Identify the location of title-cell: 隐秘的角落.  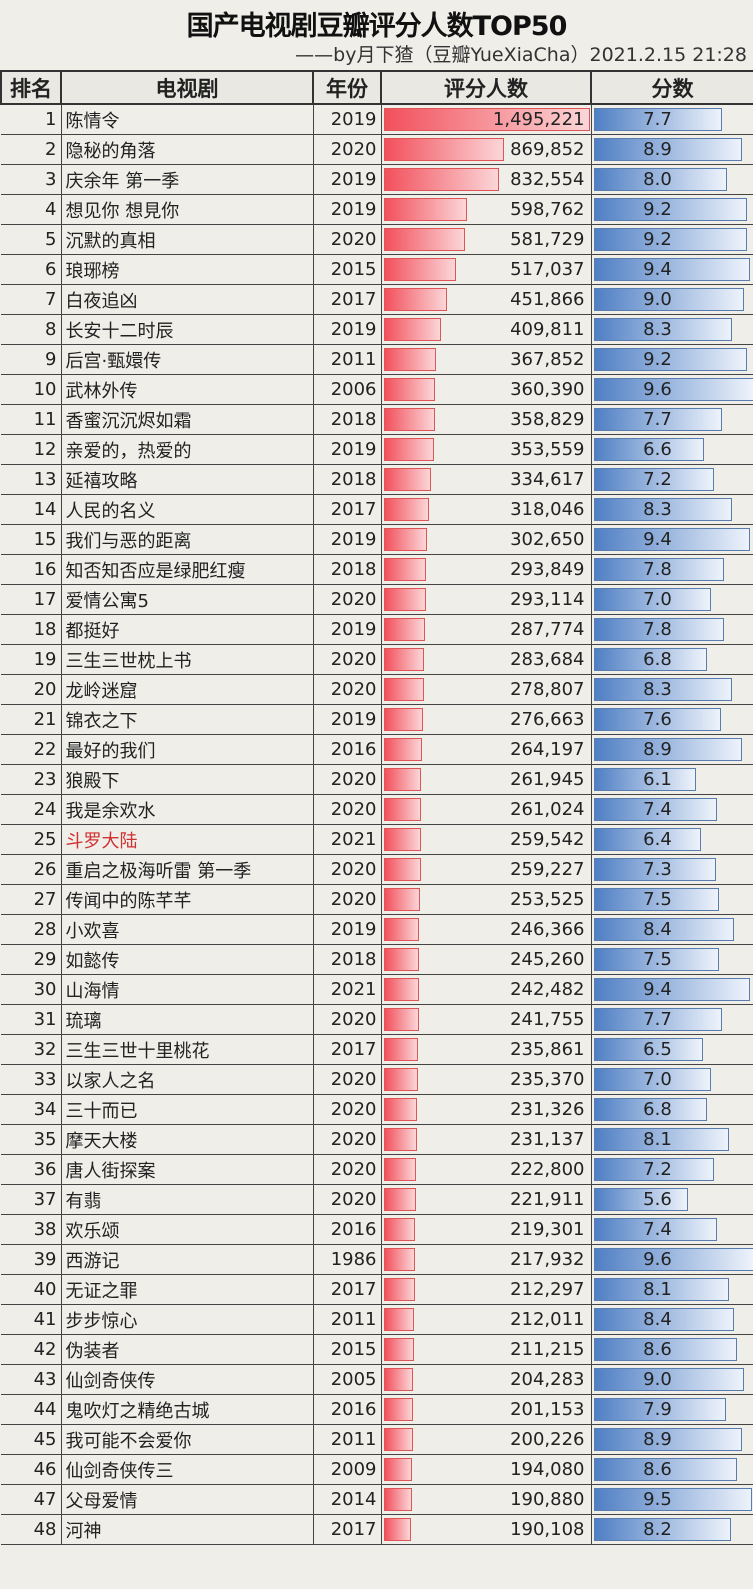
(187, 149).